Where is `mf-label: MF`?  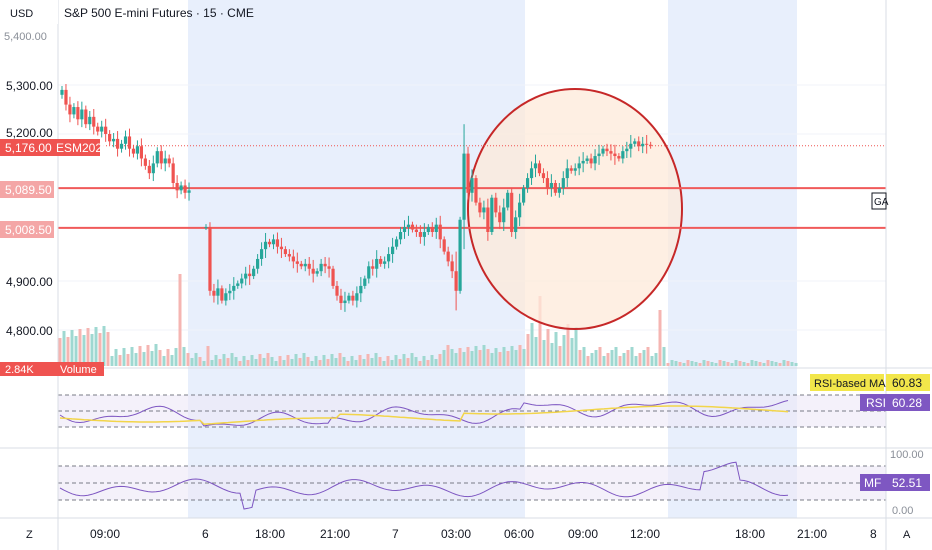 mf-label: MF is located at coordinates (872, 483).